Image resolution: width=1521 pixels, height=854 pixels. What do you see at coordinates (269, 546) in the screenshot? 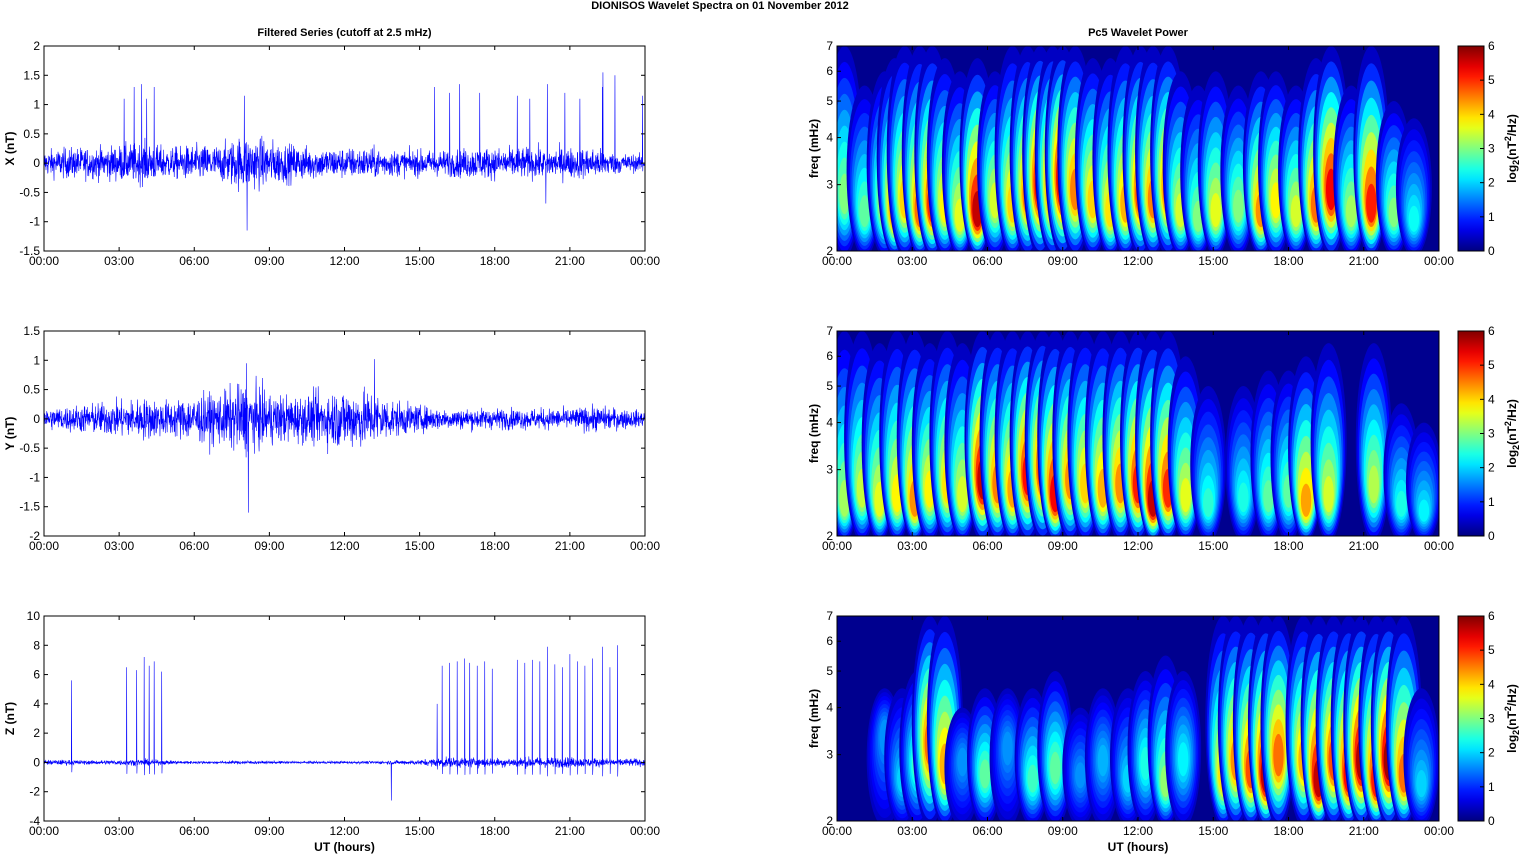
I see `y-series-xtick-label: 09:00` at bounding box center [269, 546].